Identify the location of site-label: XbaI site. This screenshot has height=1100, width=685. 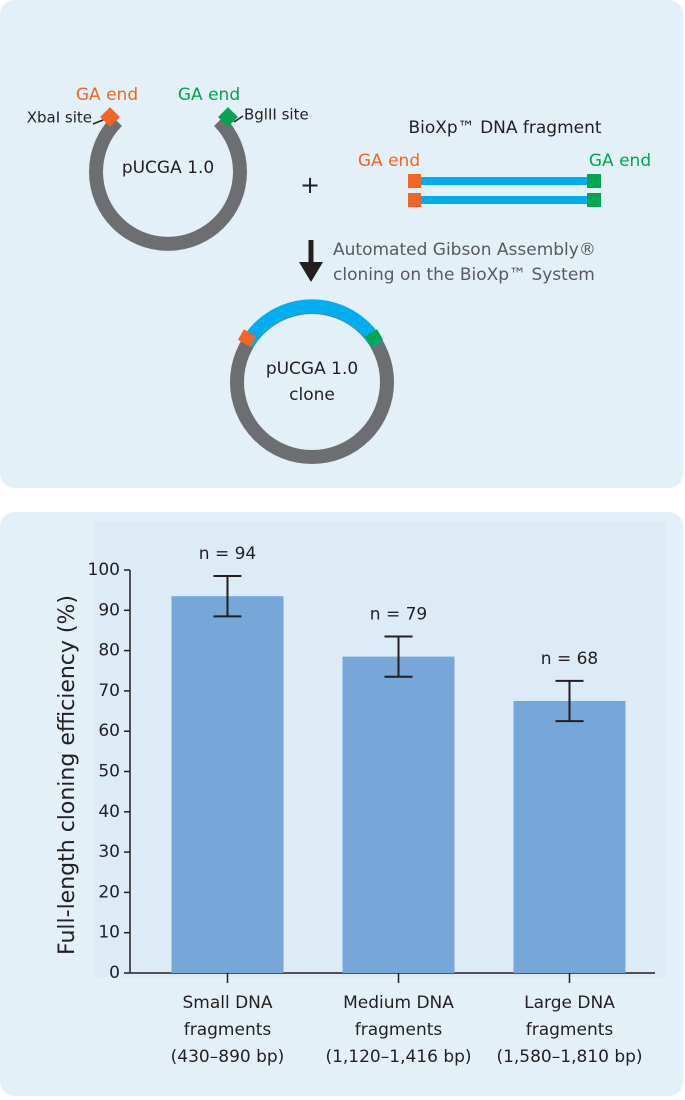
(59, 118).